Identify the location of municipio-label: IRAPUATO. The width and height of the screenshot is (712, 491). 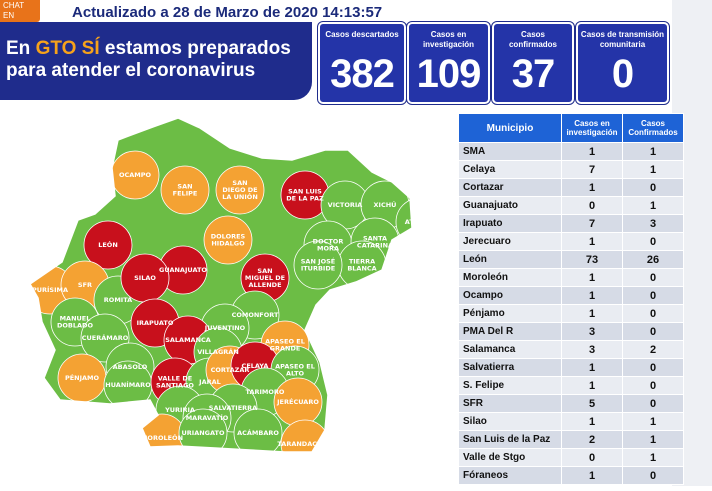
(155, 323).